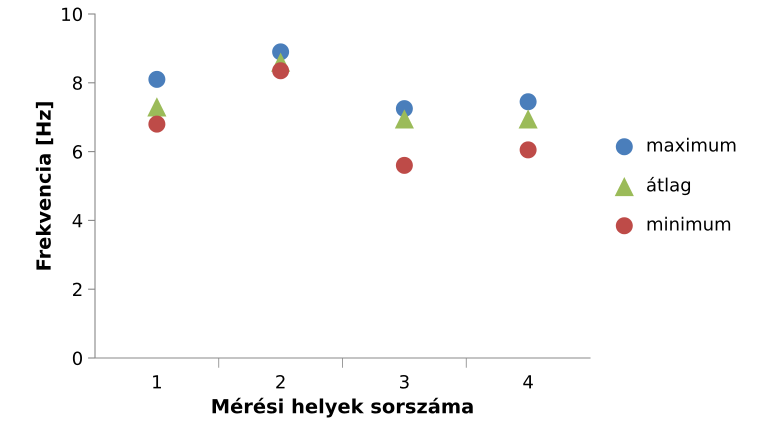  What do you see at coordinates (77, 221) in the screenshot?
I see `y-tick-label: 4` at bounding box center [77, 221].